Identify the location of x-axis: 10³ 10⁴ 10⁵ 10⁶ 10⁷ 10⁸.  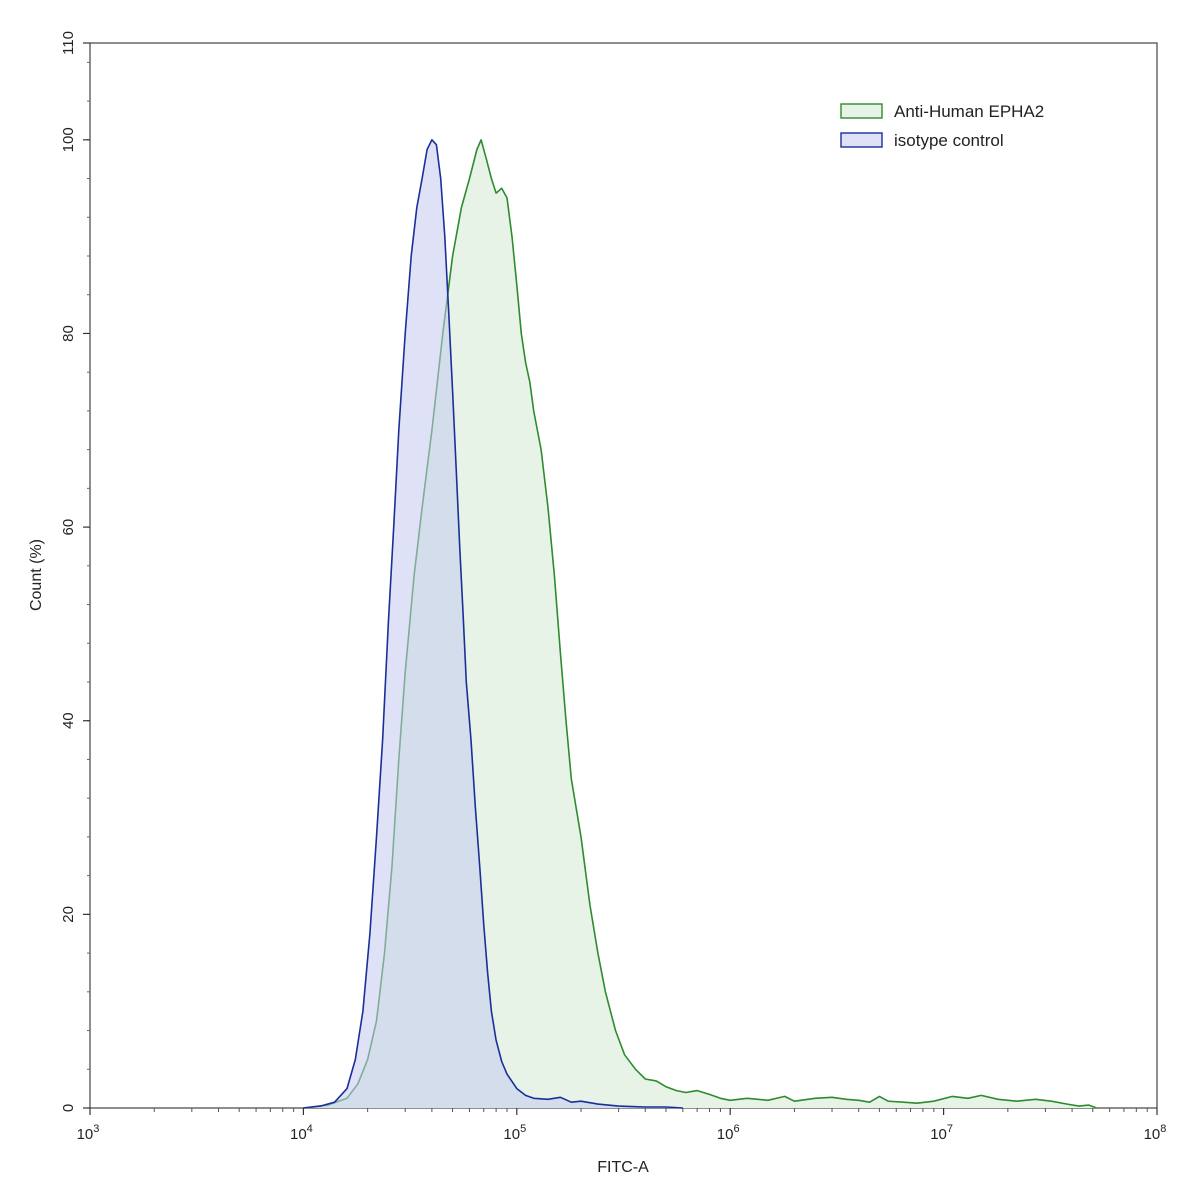
(622, 1125).